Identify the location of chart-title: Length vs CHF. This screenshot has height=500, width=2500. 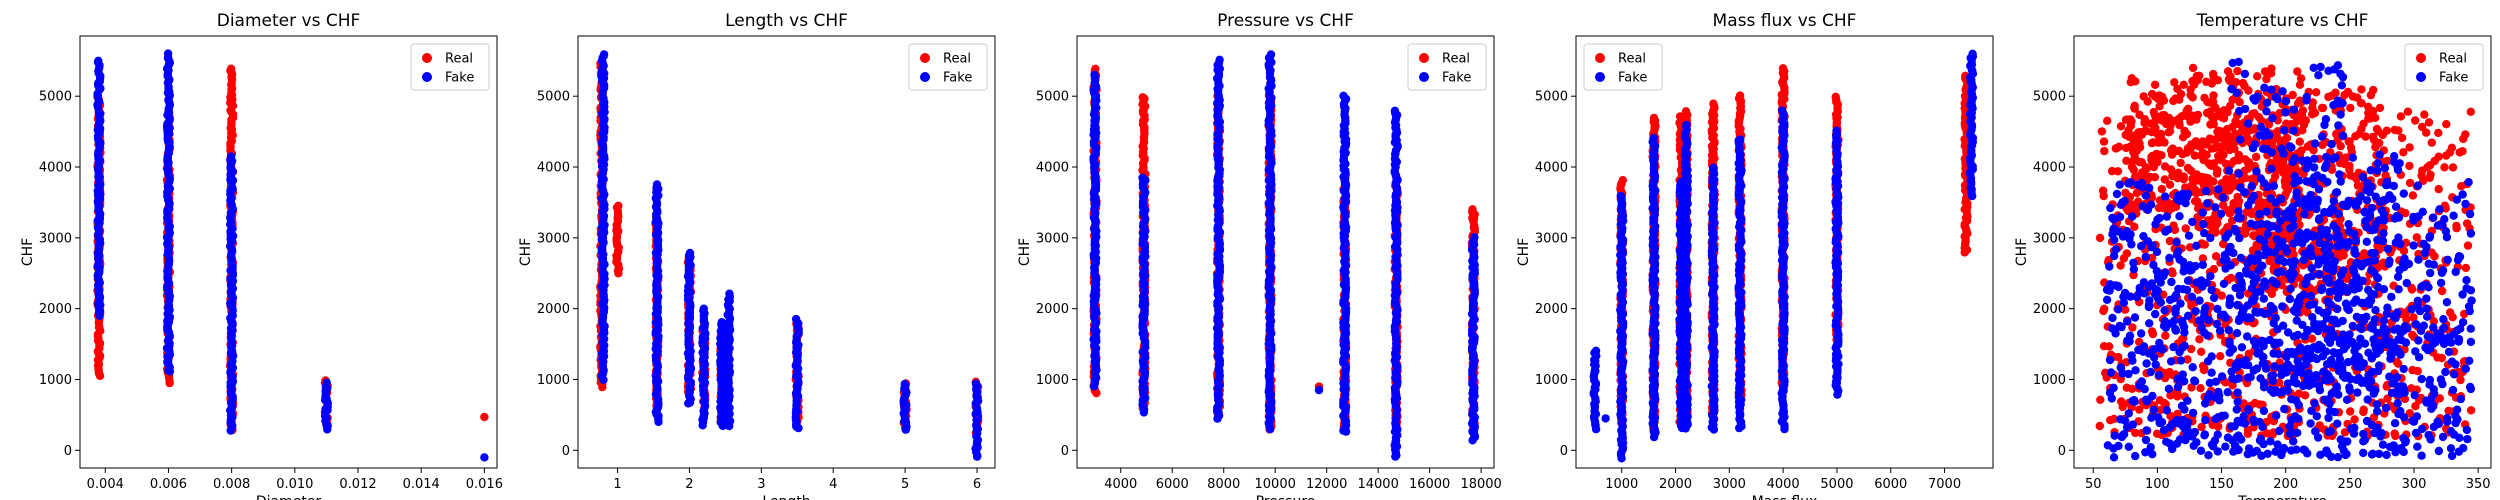
(786, 21).